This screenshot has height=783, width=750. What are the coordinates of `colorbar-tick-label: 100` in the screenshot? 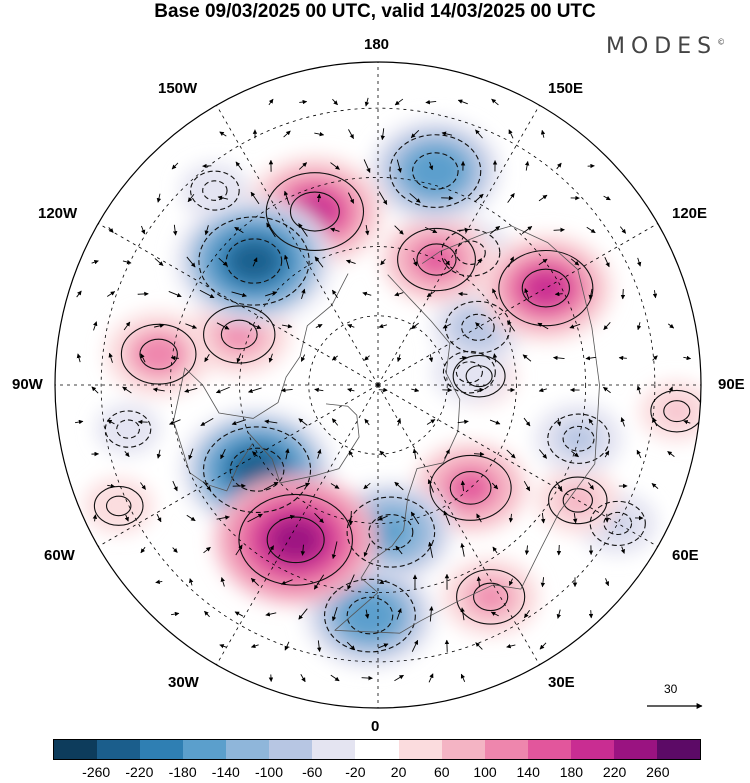 It's located at (485, 772).